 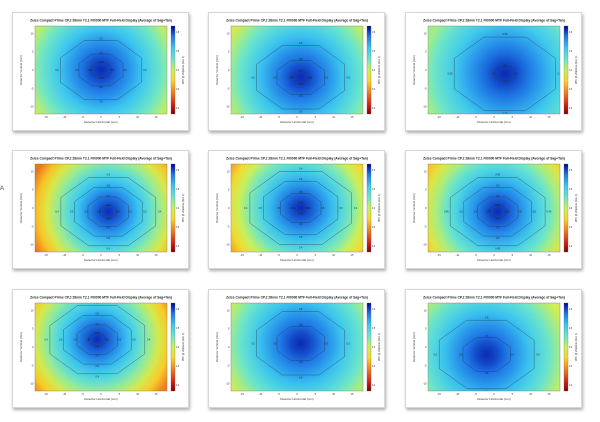 I want to click on mtf-x-axis-label: Detector Horizontal (mm), so click(x=297, y=399).